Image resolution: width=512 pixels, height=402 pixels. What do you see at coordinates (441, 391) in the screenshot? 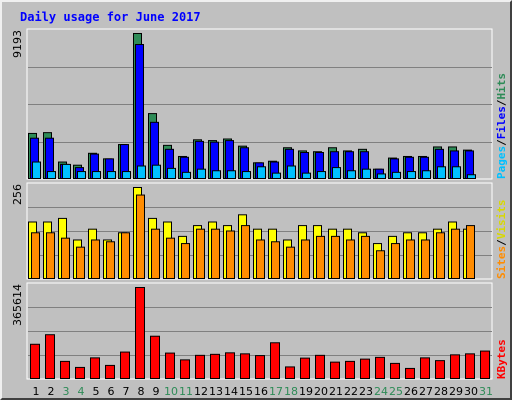
I see `x-tick-label: 28` at bounding box center [441, 391].